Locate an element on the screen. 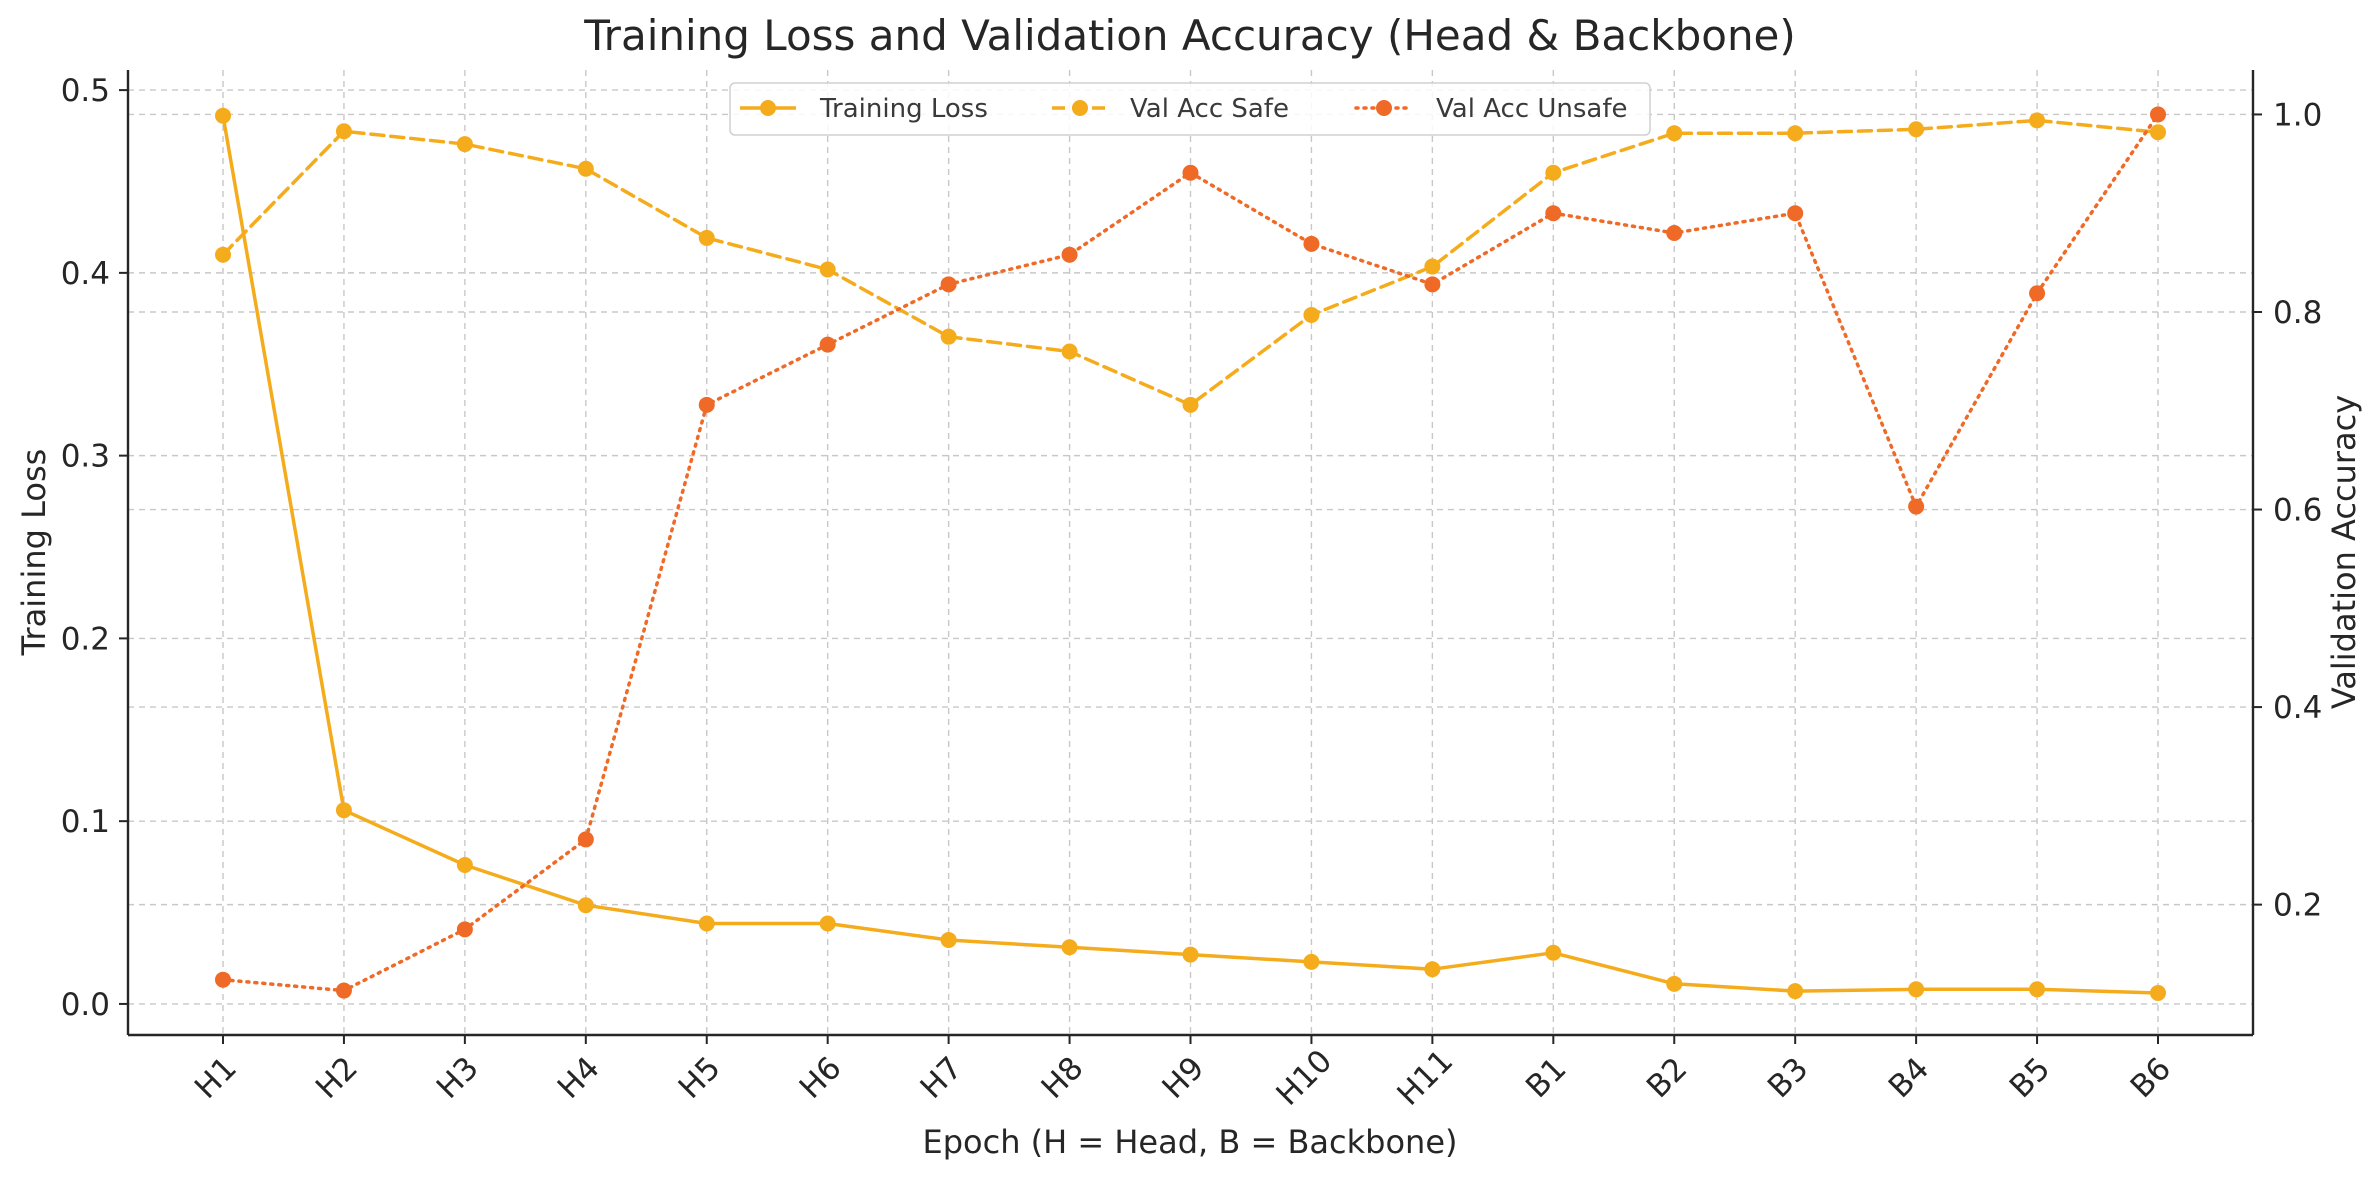  left-y-axis-label: Training Loss is located at coordinates (34, 553).